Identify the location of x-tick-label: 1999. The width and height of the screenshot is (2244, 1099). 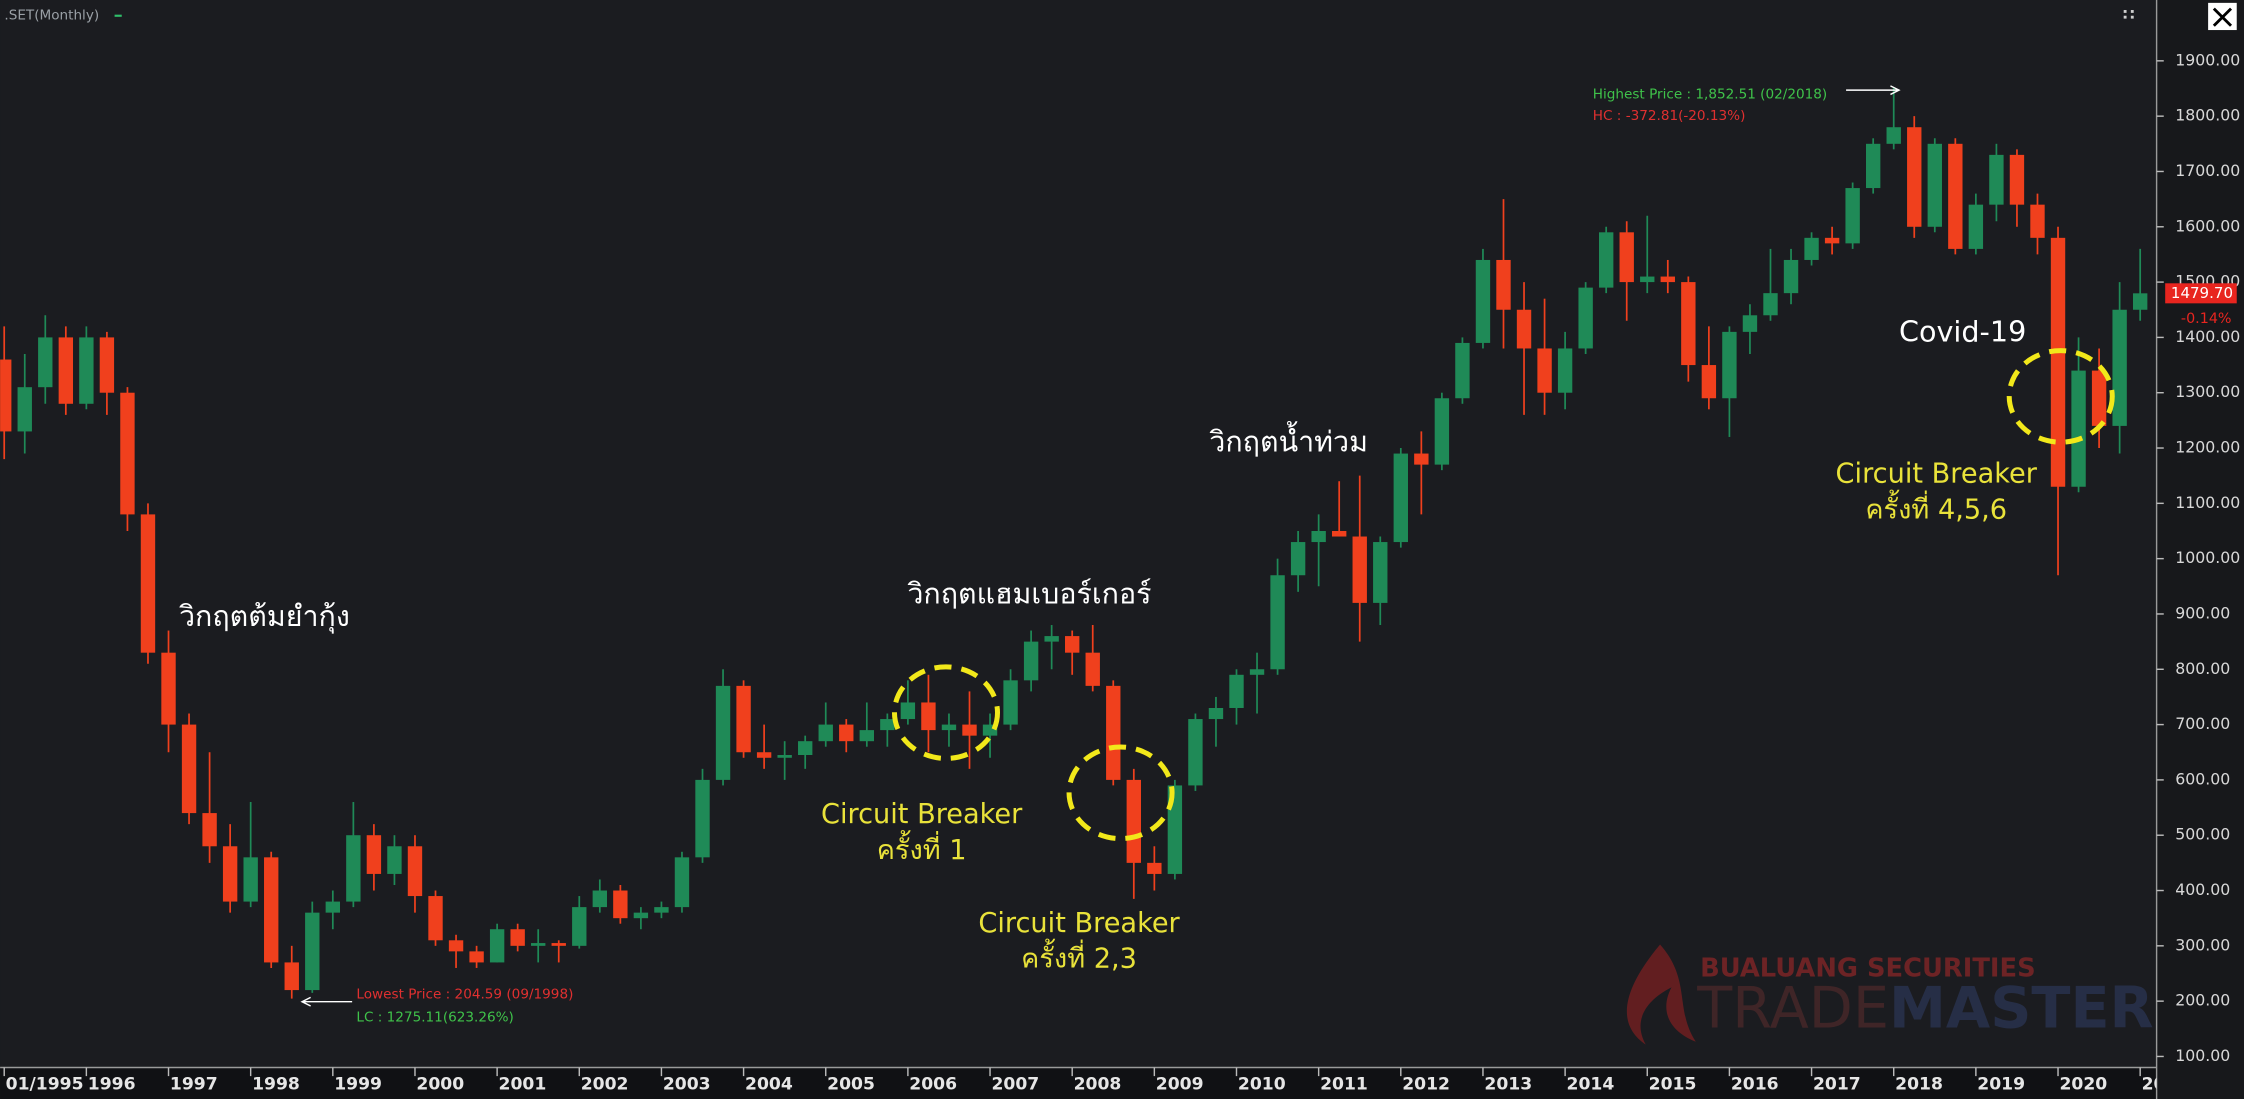
(358, 1085).